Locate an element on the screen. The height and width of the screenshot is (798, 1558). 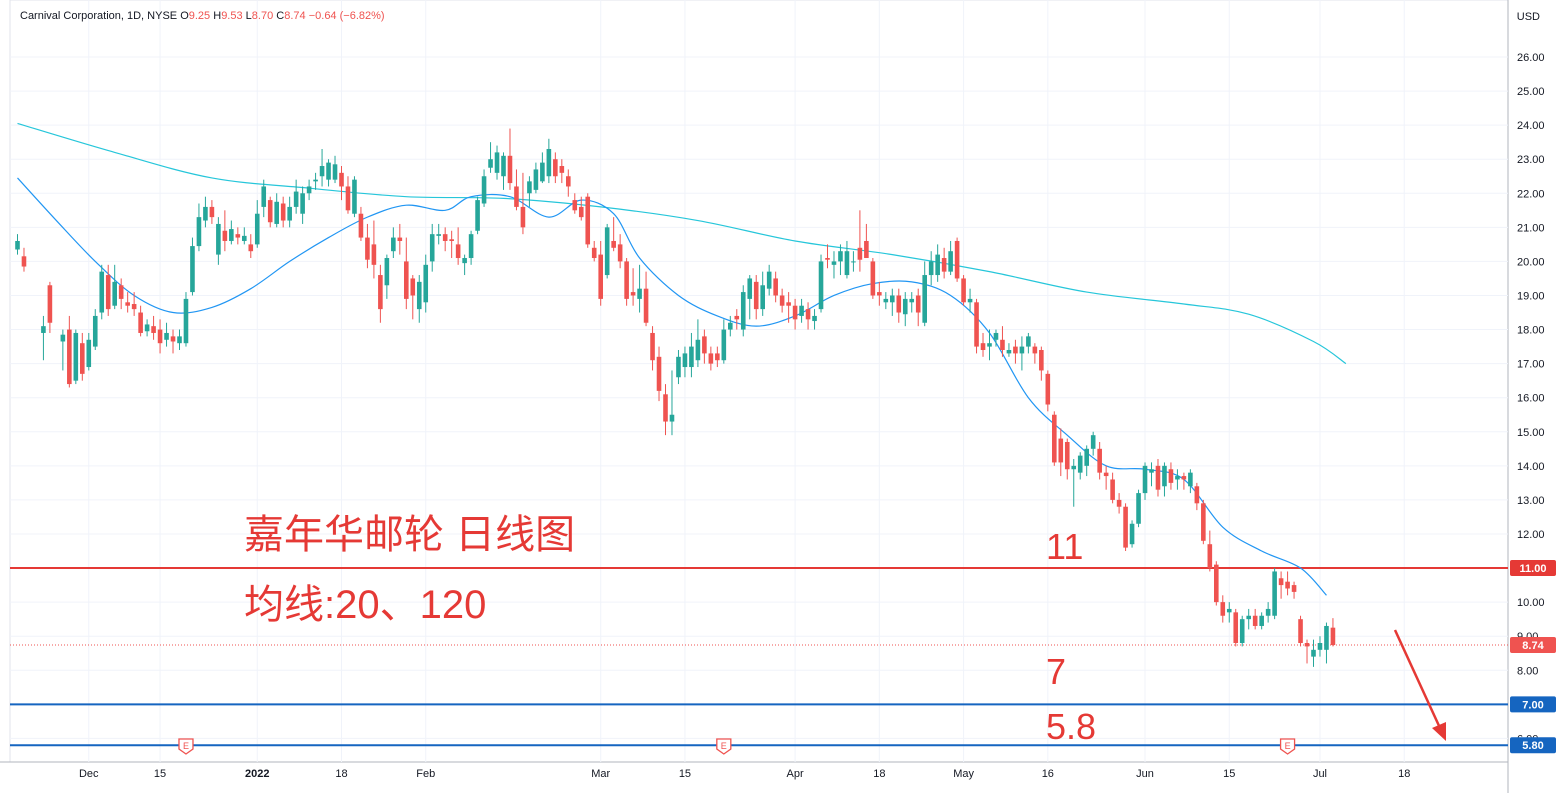
price-tick-label: 17.00 is located at coordinates (1531, 365).